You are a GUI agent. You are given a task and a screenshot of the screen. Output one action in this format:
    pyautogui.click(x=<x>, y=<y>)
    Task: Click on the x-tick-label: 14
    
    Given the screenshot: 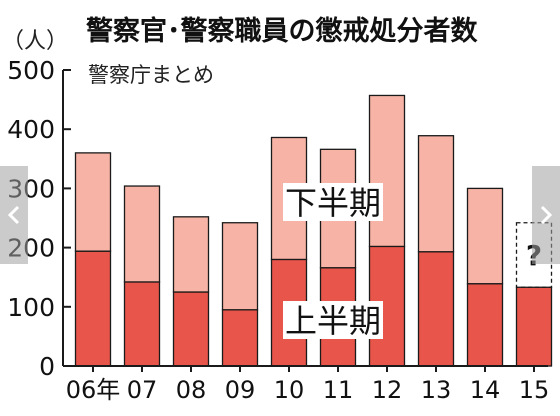 What is the action you would take?
    pyautogui.click(x=485, y=390)
    